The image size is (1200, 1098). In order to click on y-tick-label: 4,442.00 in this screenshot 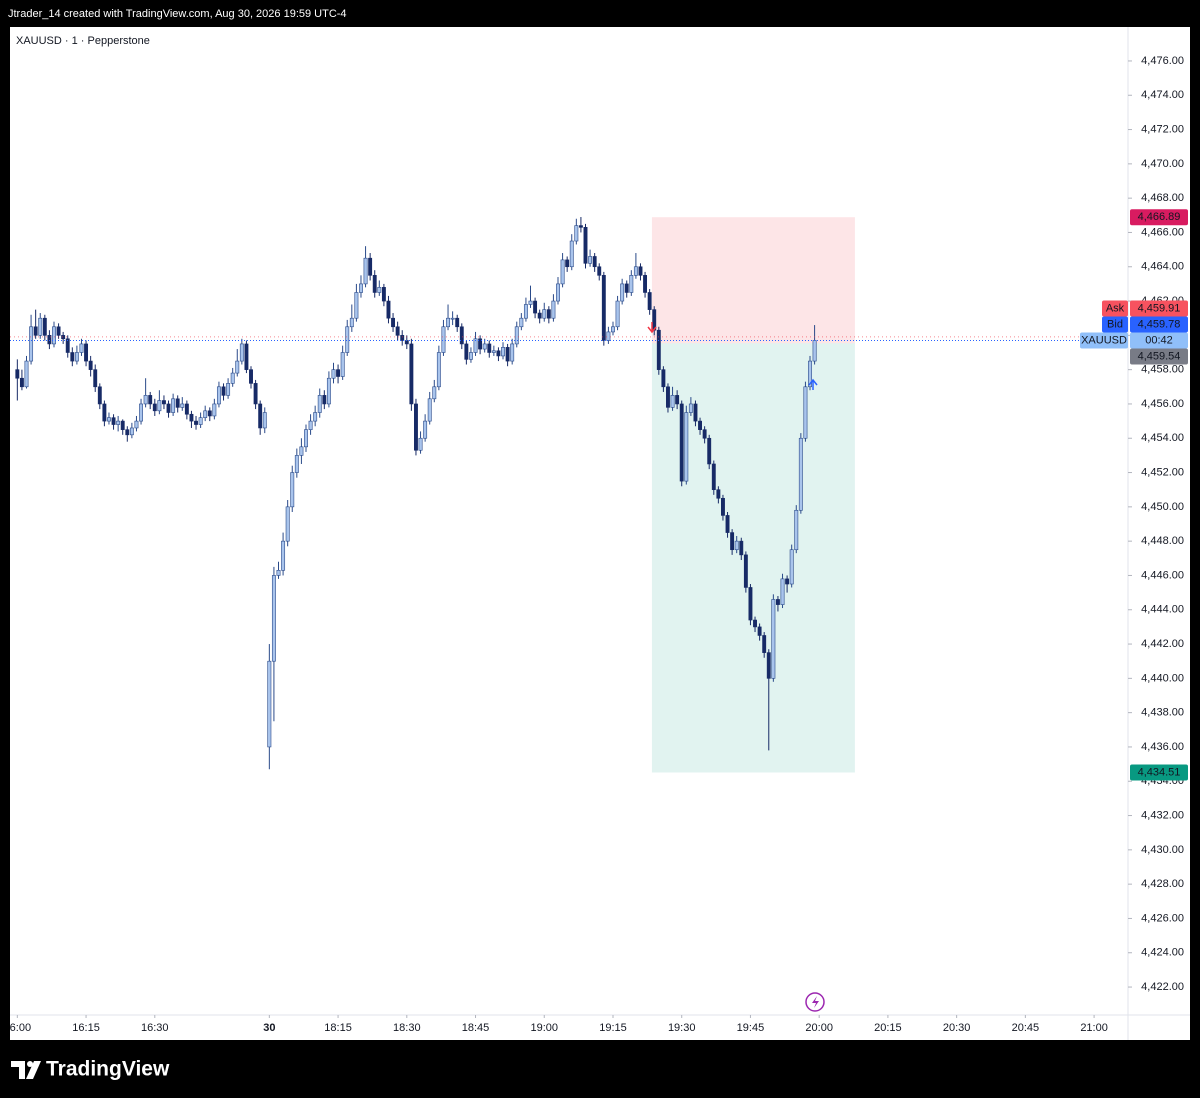, I will do `click(1162, 644)`.